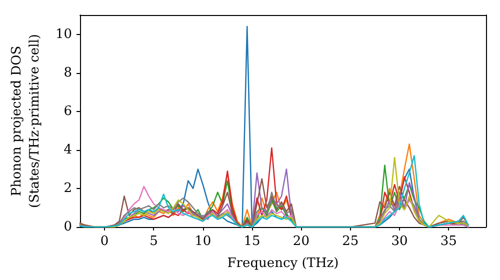  What do you see at coordinates (63, 34) in the screenshot?
I see `y-tick-label: 10` at bounding box center [63, 34].